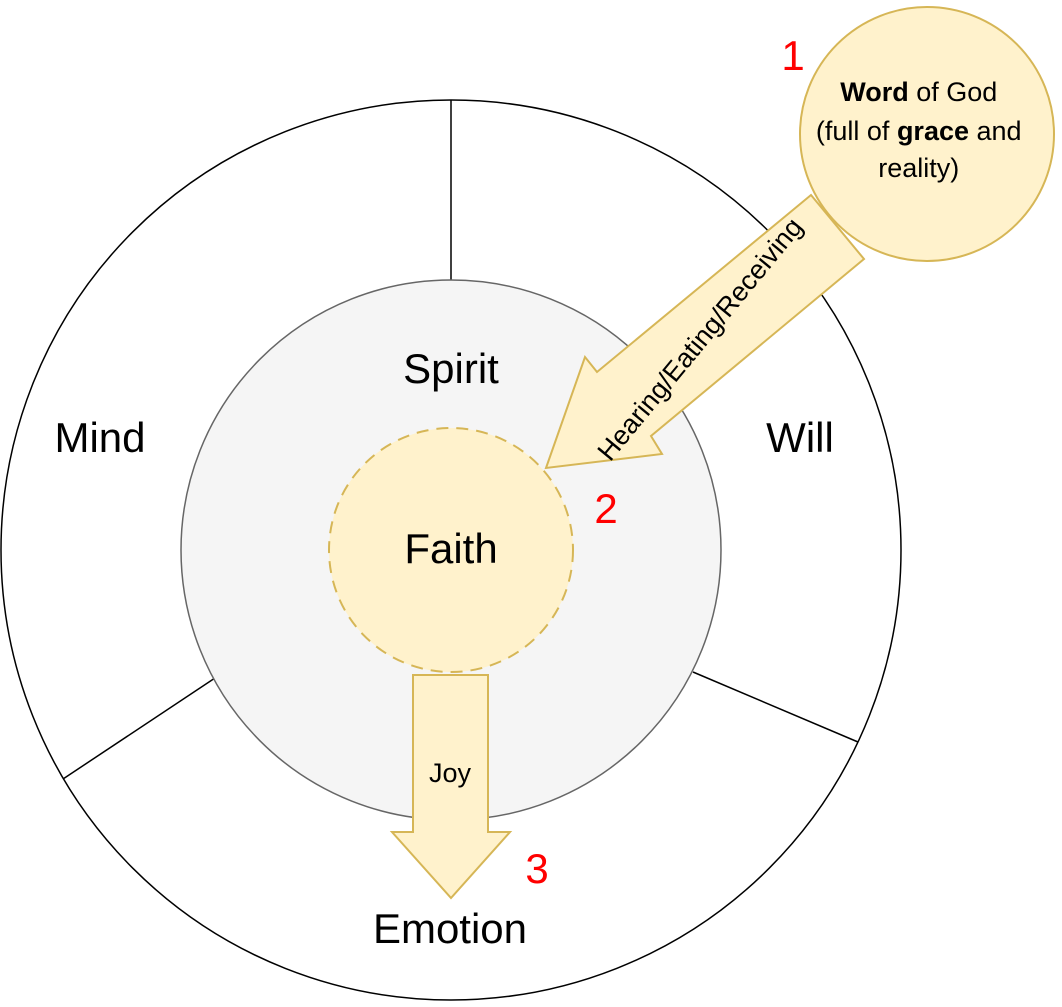 The height and width of the screenshot is (1007, 1062). What do you see at coordinates (856, 131) in the screenshot?
I see `full-of-text: (full of` at bounding box center [856, 131].